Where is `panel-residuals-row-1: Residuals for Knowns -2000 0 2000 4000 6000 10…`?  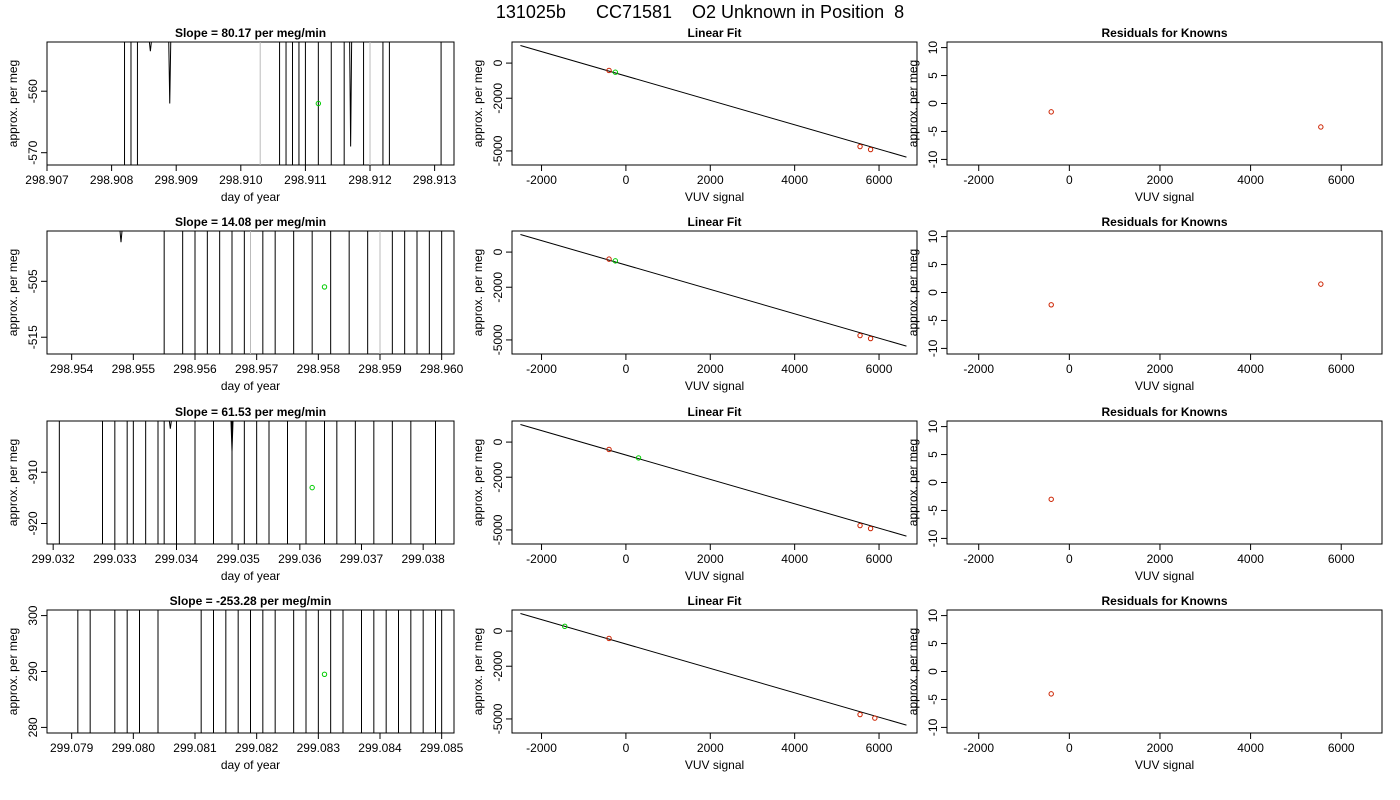
panel-residuals-row-1: Residuals for Knowns -2000 0 2000 4000 6000 10… is located at coordinates (1144, 115).